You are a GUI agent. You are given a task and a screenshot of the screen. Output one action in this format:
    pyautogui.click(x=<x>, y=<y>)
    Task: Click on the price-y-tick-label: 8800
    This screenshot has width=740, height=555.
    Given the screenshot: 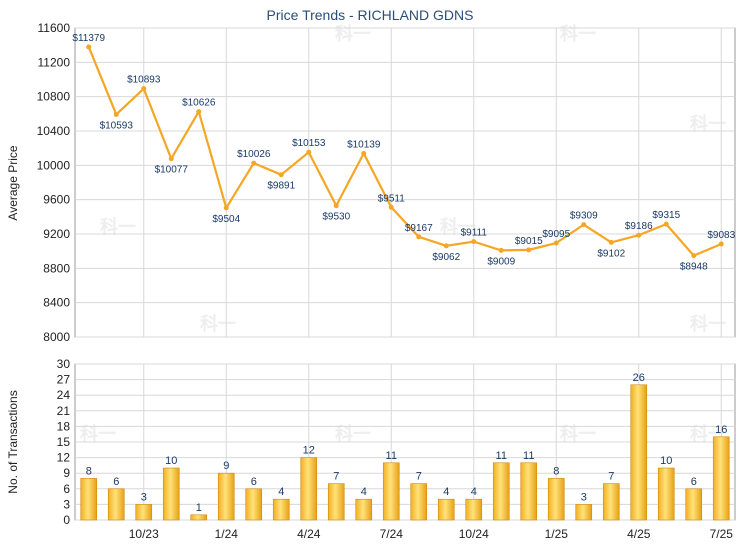 What is the action you would take?
    pyautogui.click(x=56, y=268)
    